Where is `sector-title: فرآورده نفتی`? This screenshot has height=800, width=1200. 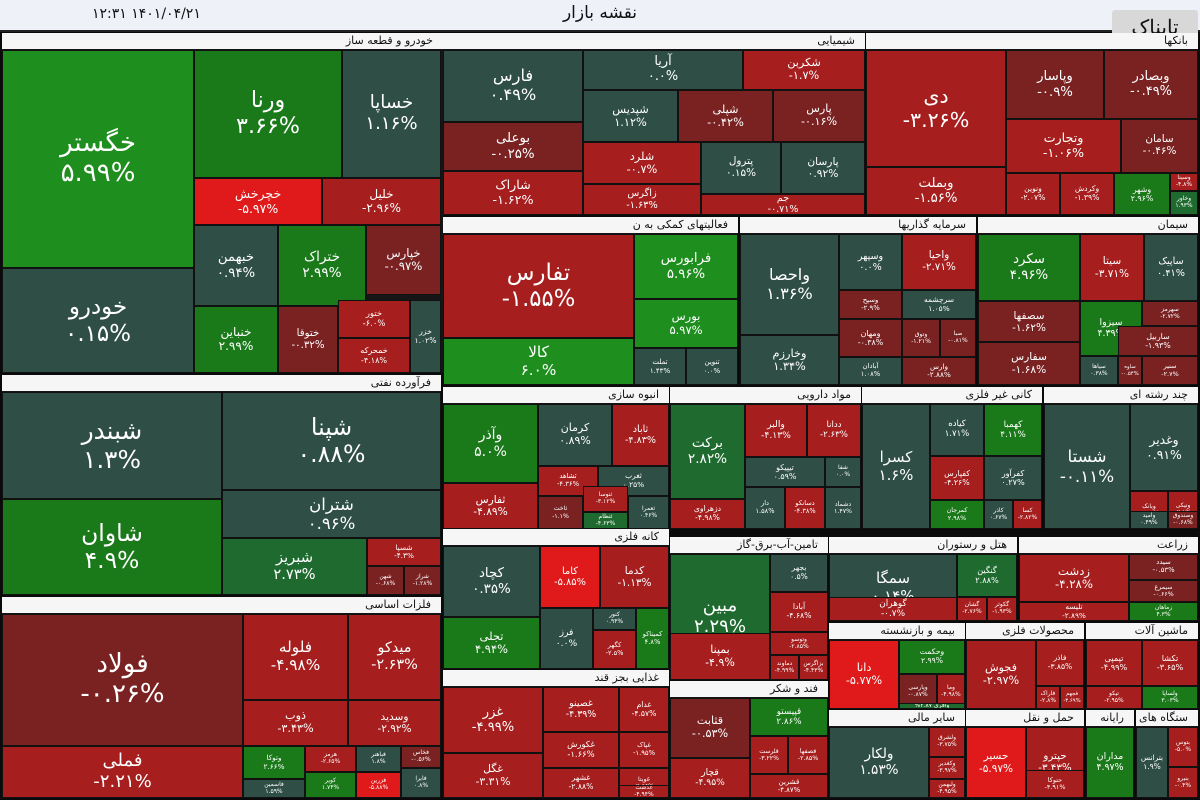 sector-title: فرآورده نفتی is located at coordinates (221, 383).